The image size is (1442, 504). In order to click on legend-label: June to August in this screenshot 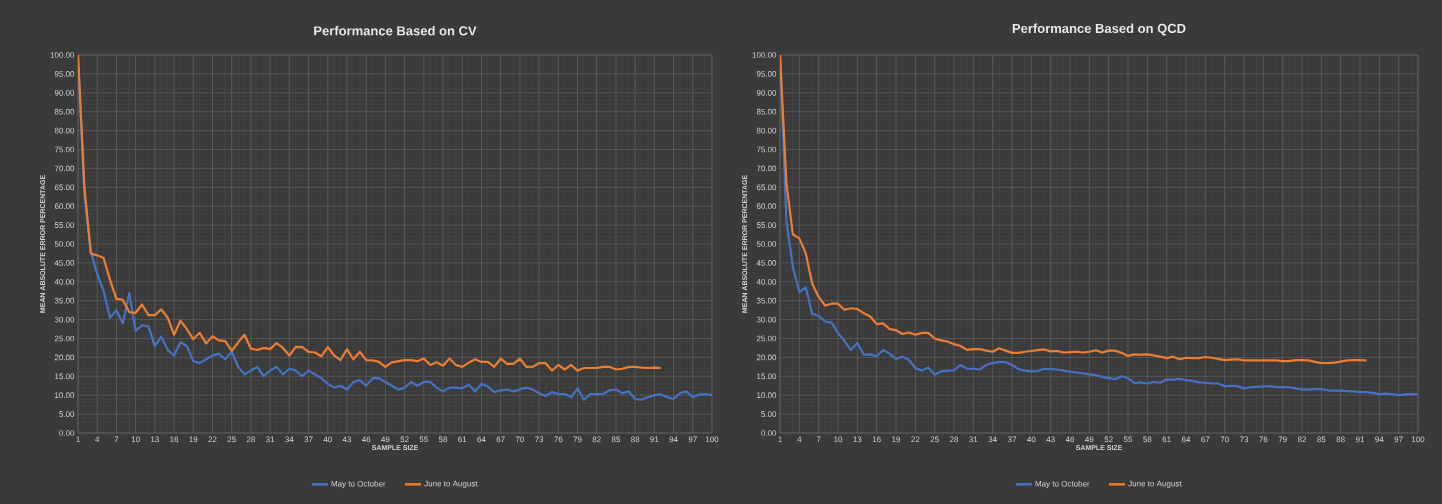, I will do `click(1155, 484)`.